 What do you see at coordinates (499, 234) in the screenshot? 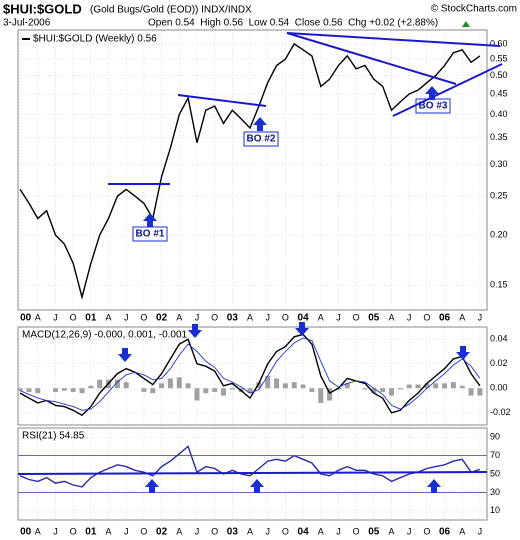
I see `y-tick-label: 0.20` at bounding box center [499, 234].